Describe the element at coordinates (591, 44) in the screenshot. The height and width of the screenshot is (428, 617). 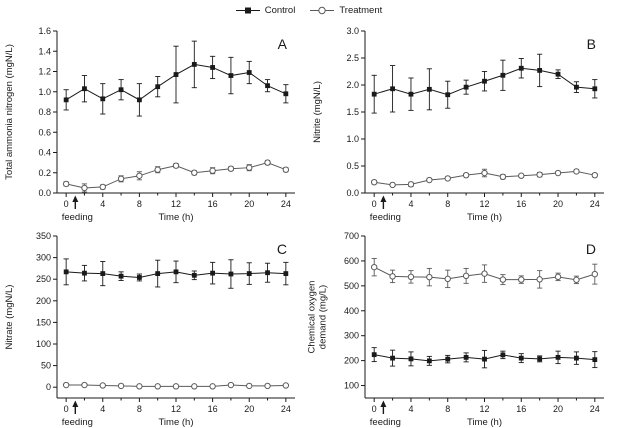
I see `panel-letter: B` at that location.